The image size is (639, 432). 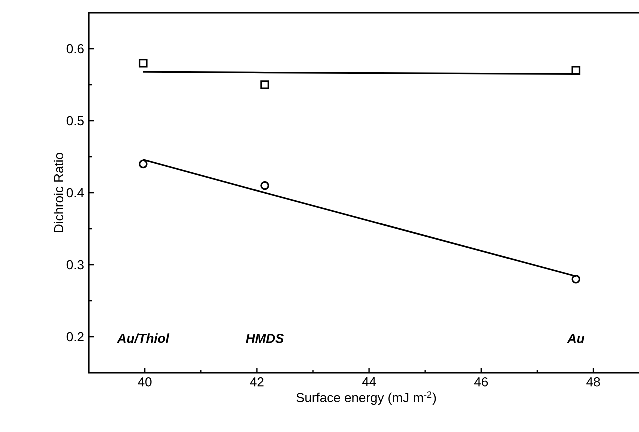 I want to click on y-tick-label: 0.2, so click(x=75, y=337).